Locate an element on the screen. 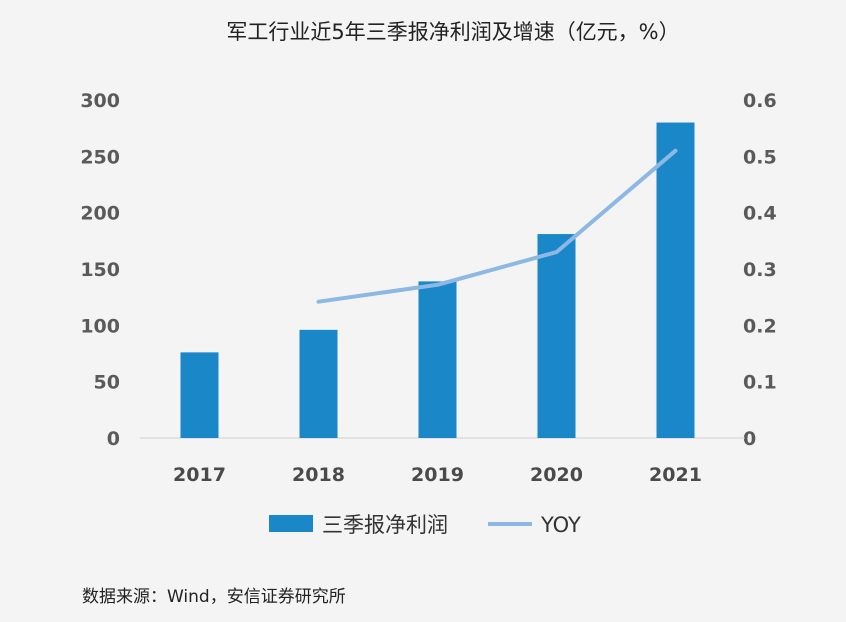 This screenshot has width=846, height=622. y2-tick-label: 0 is located at coordinates (749, 439).